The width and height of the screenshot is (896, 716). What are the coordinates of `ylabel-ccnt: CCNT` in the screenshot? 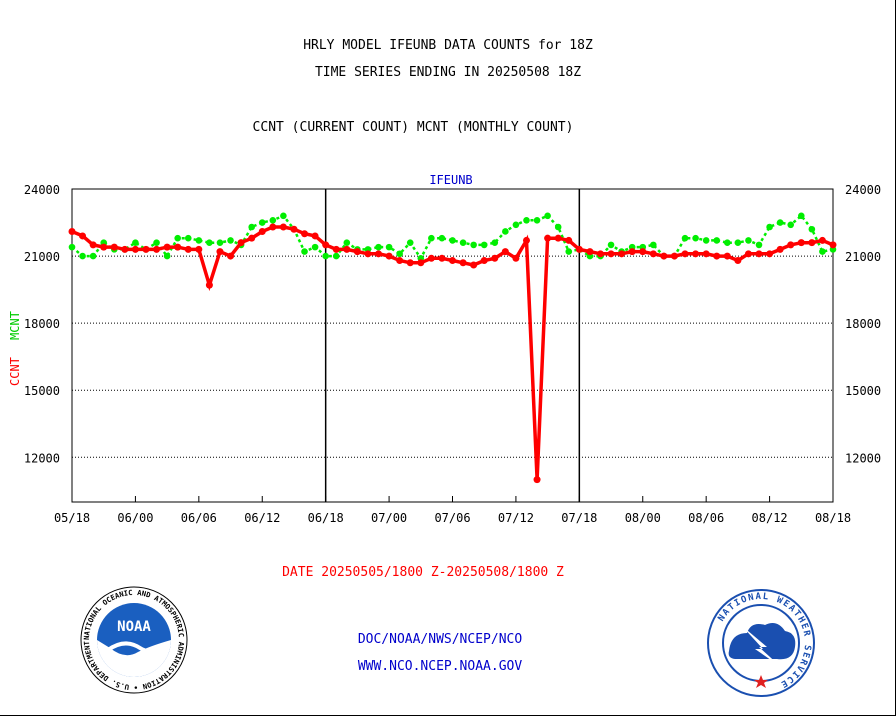 It's located at (15, 371).